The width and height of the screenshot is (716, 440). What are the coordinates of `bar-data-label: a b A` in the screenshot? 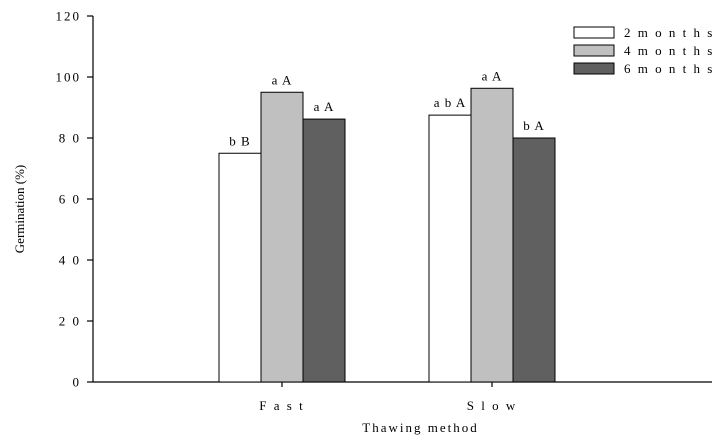 It's located at (450, 102).